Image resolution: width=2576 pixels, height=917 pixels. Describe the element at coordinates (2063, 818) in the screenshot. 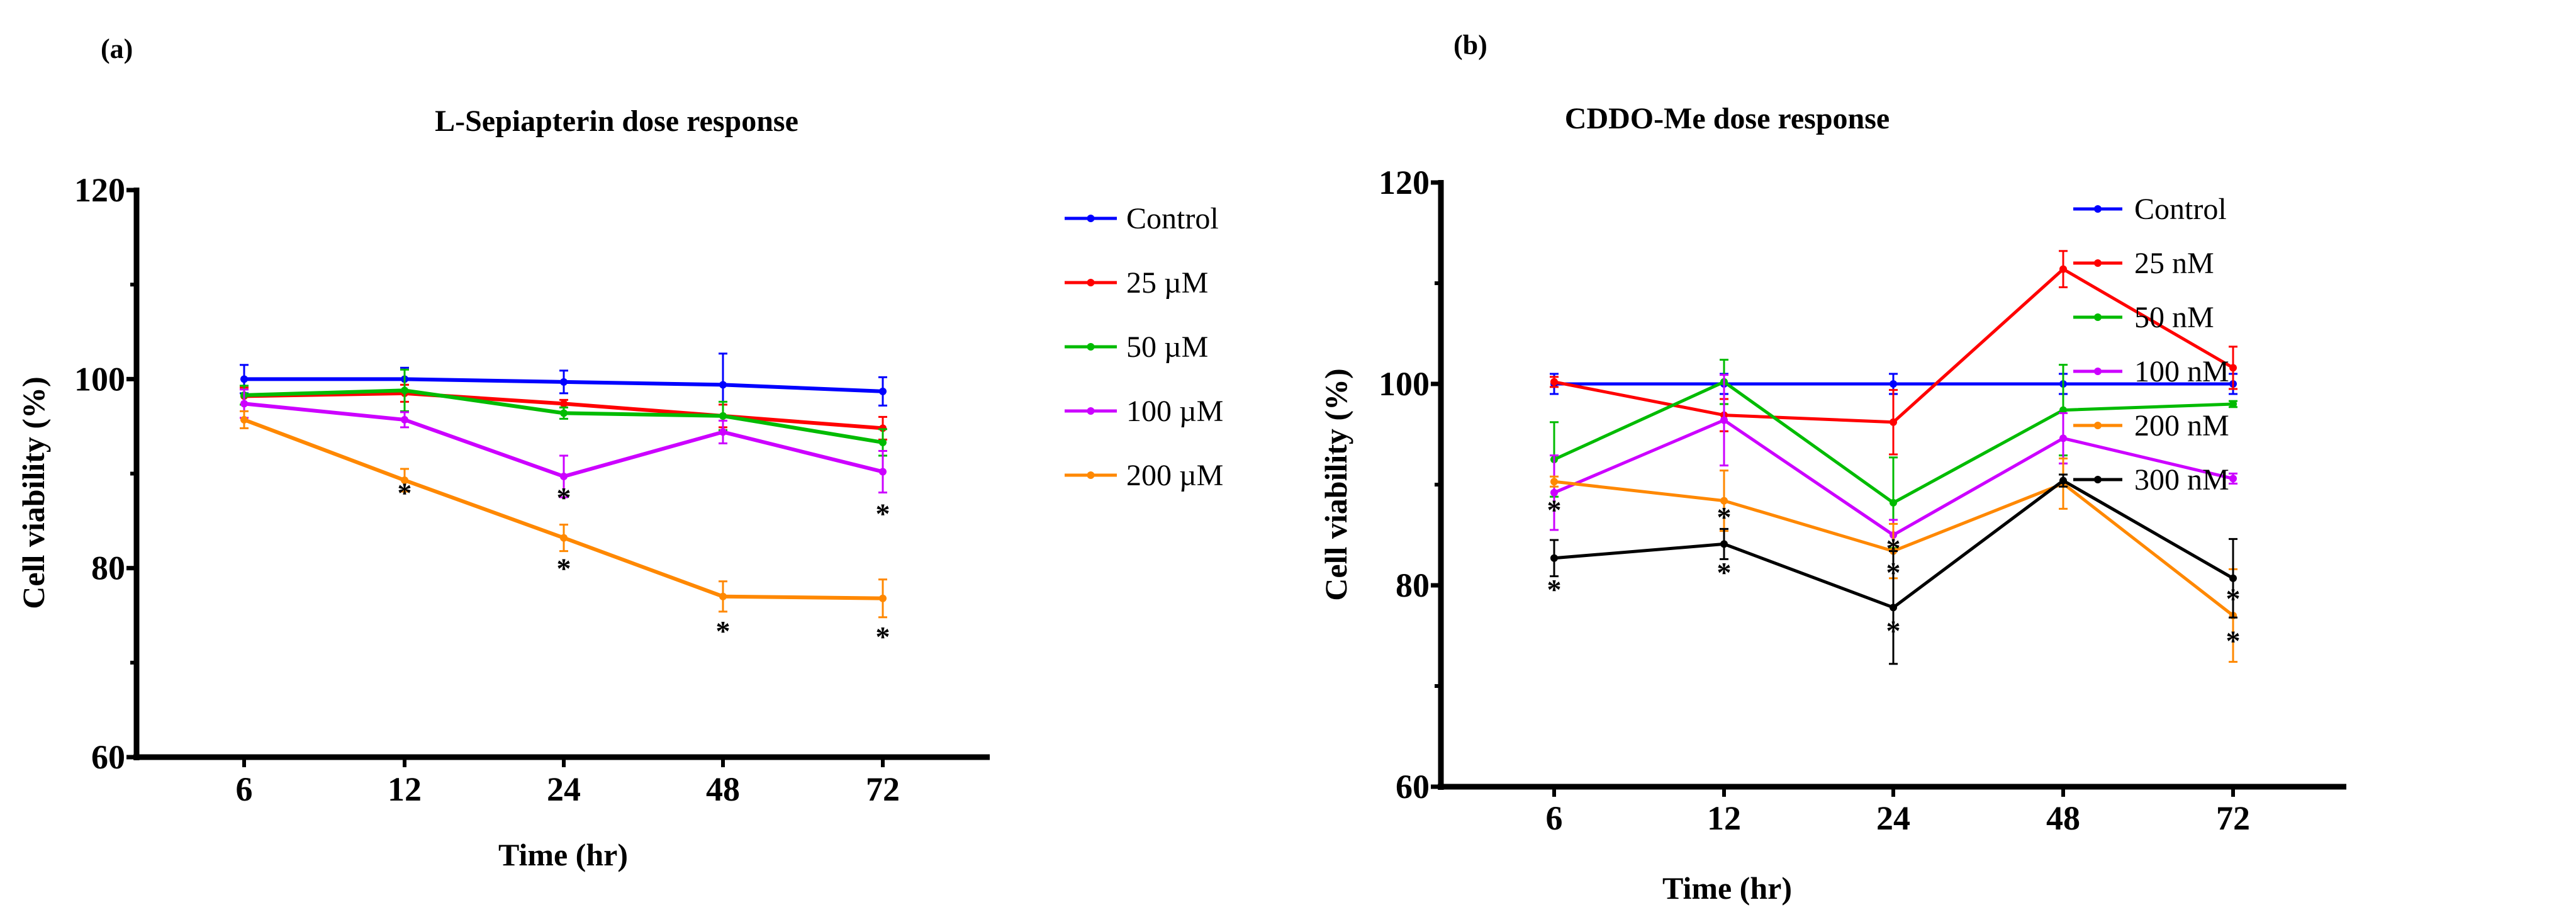

I see `x-tick-label: 48` at that location.